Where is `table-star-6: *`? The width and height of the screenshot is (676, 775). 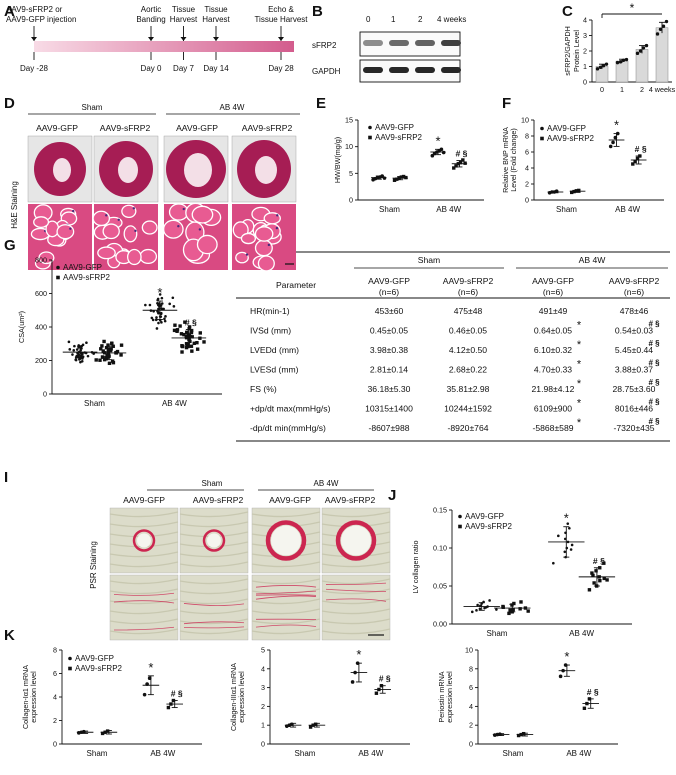
table-star-6: * is located at coordinates (579, 423).